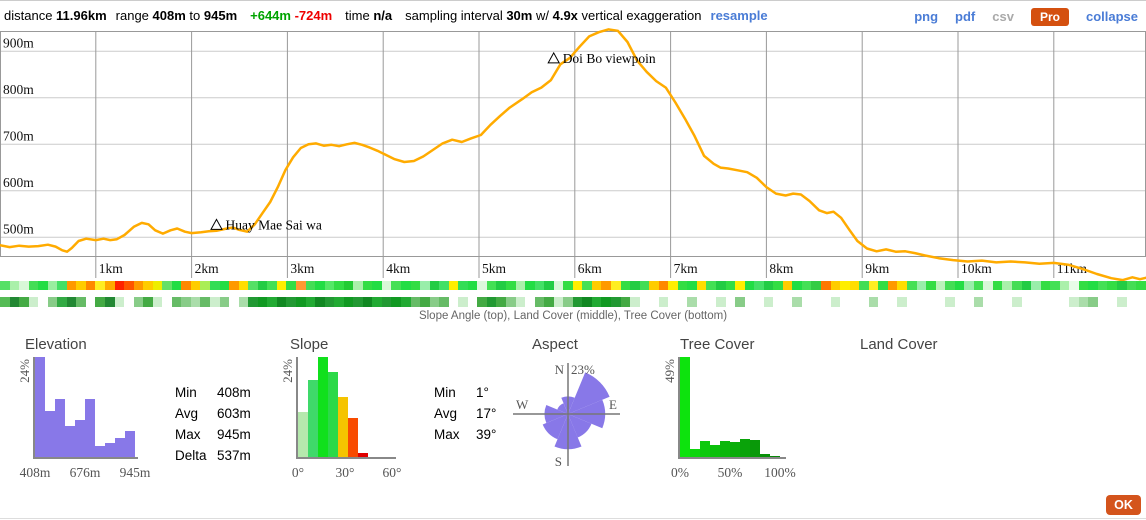 This screenshot has height=520, width=1146. What do you see at coordinates (18, 135) in the screenshot?
I see `svg-text: 700m` at bounding box center [18, 135].